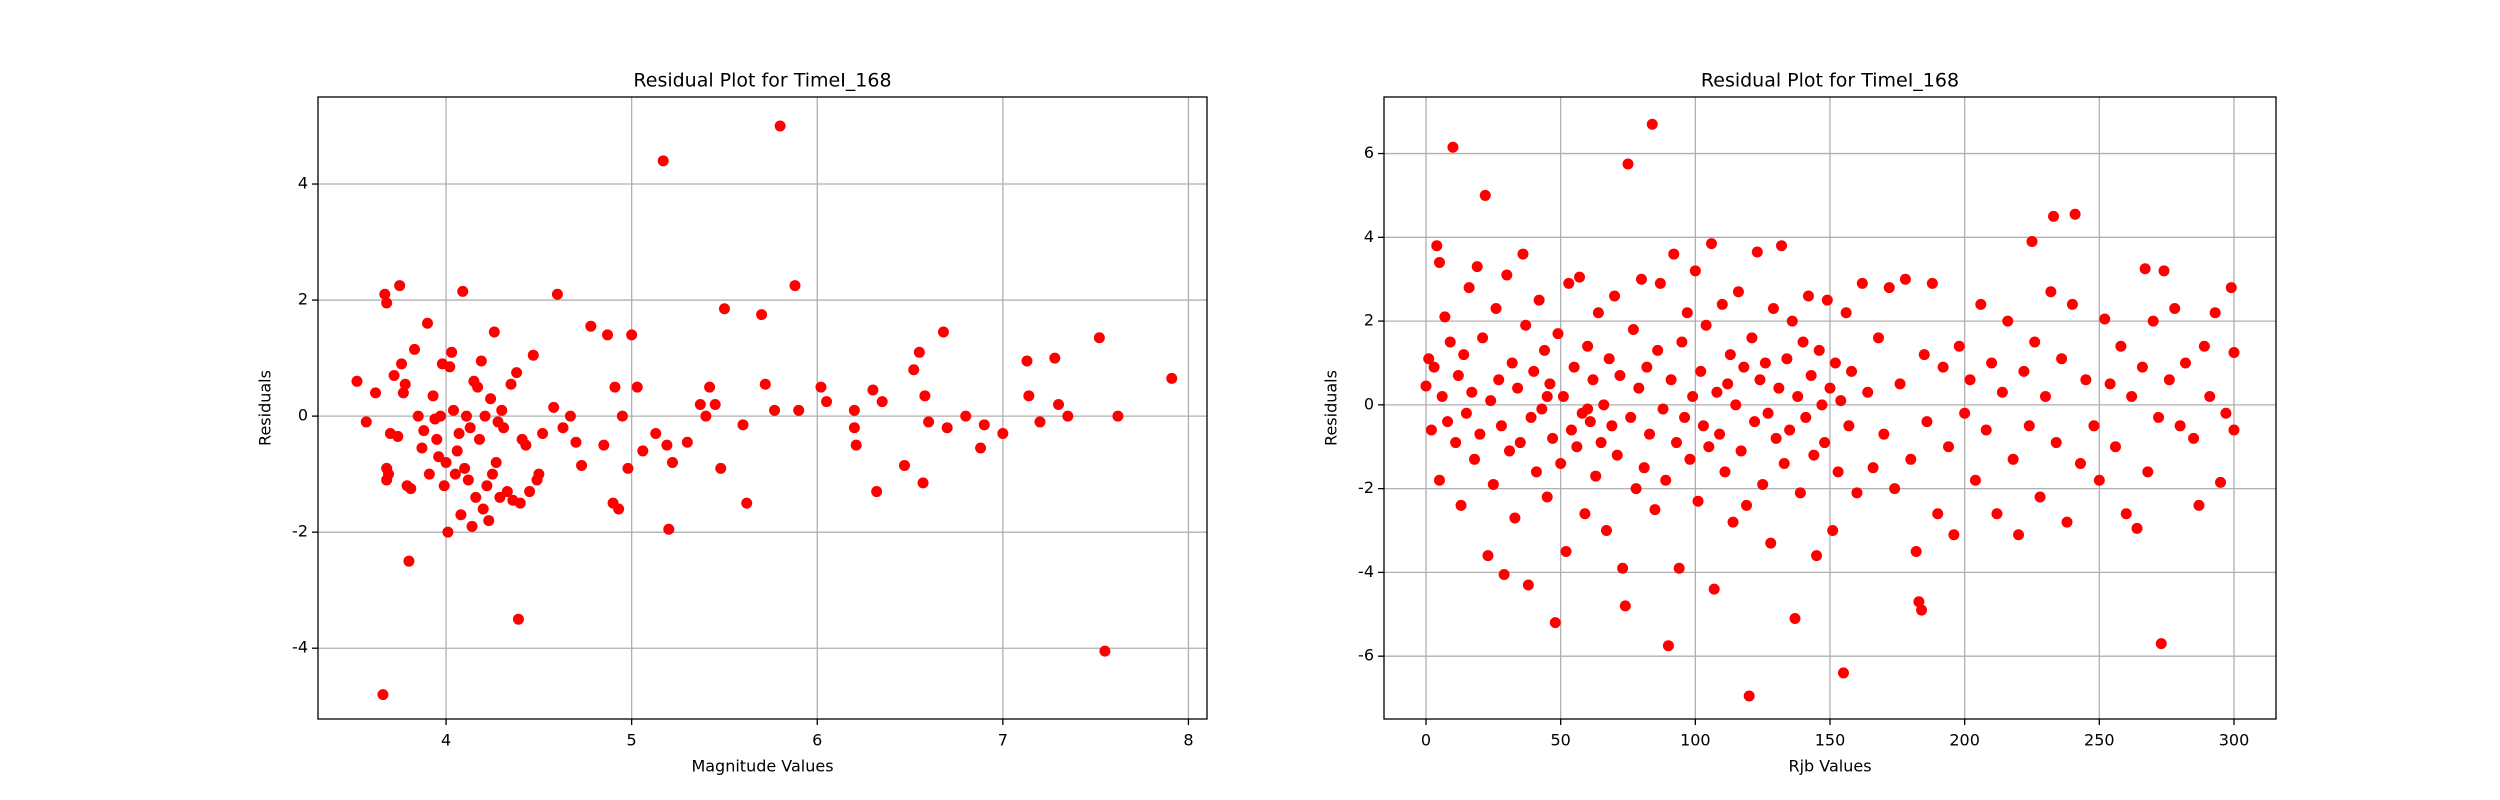 Image resolution: width=2500 pixels, height=800 pixels. I want to click on y-tick-label: 2, so click(303, 299).